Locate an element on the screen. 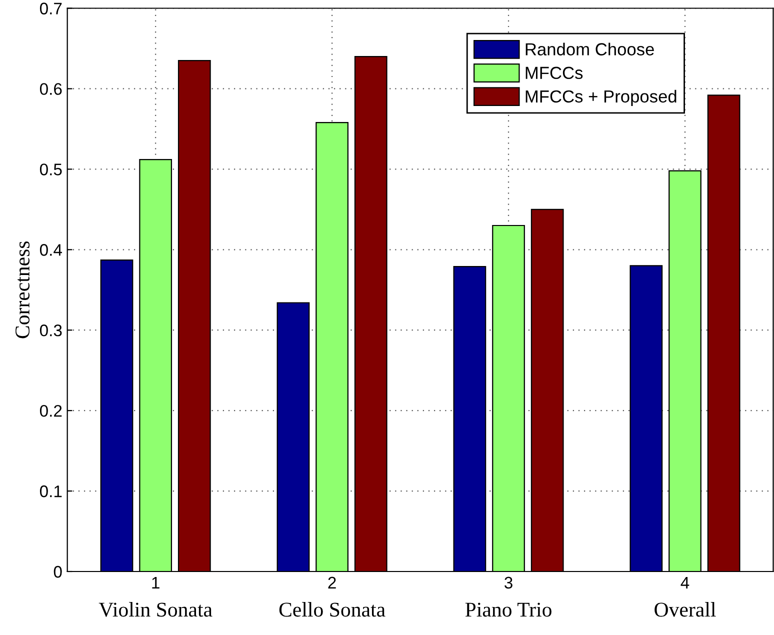 This screenshot has height=635, width=774. y-tick-label: 0.1 is located at coordinates (51, 491).